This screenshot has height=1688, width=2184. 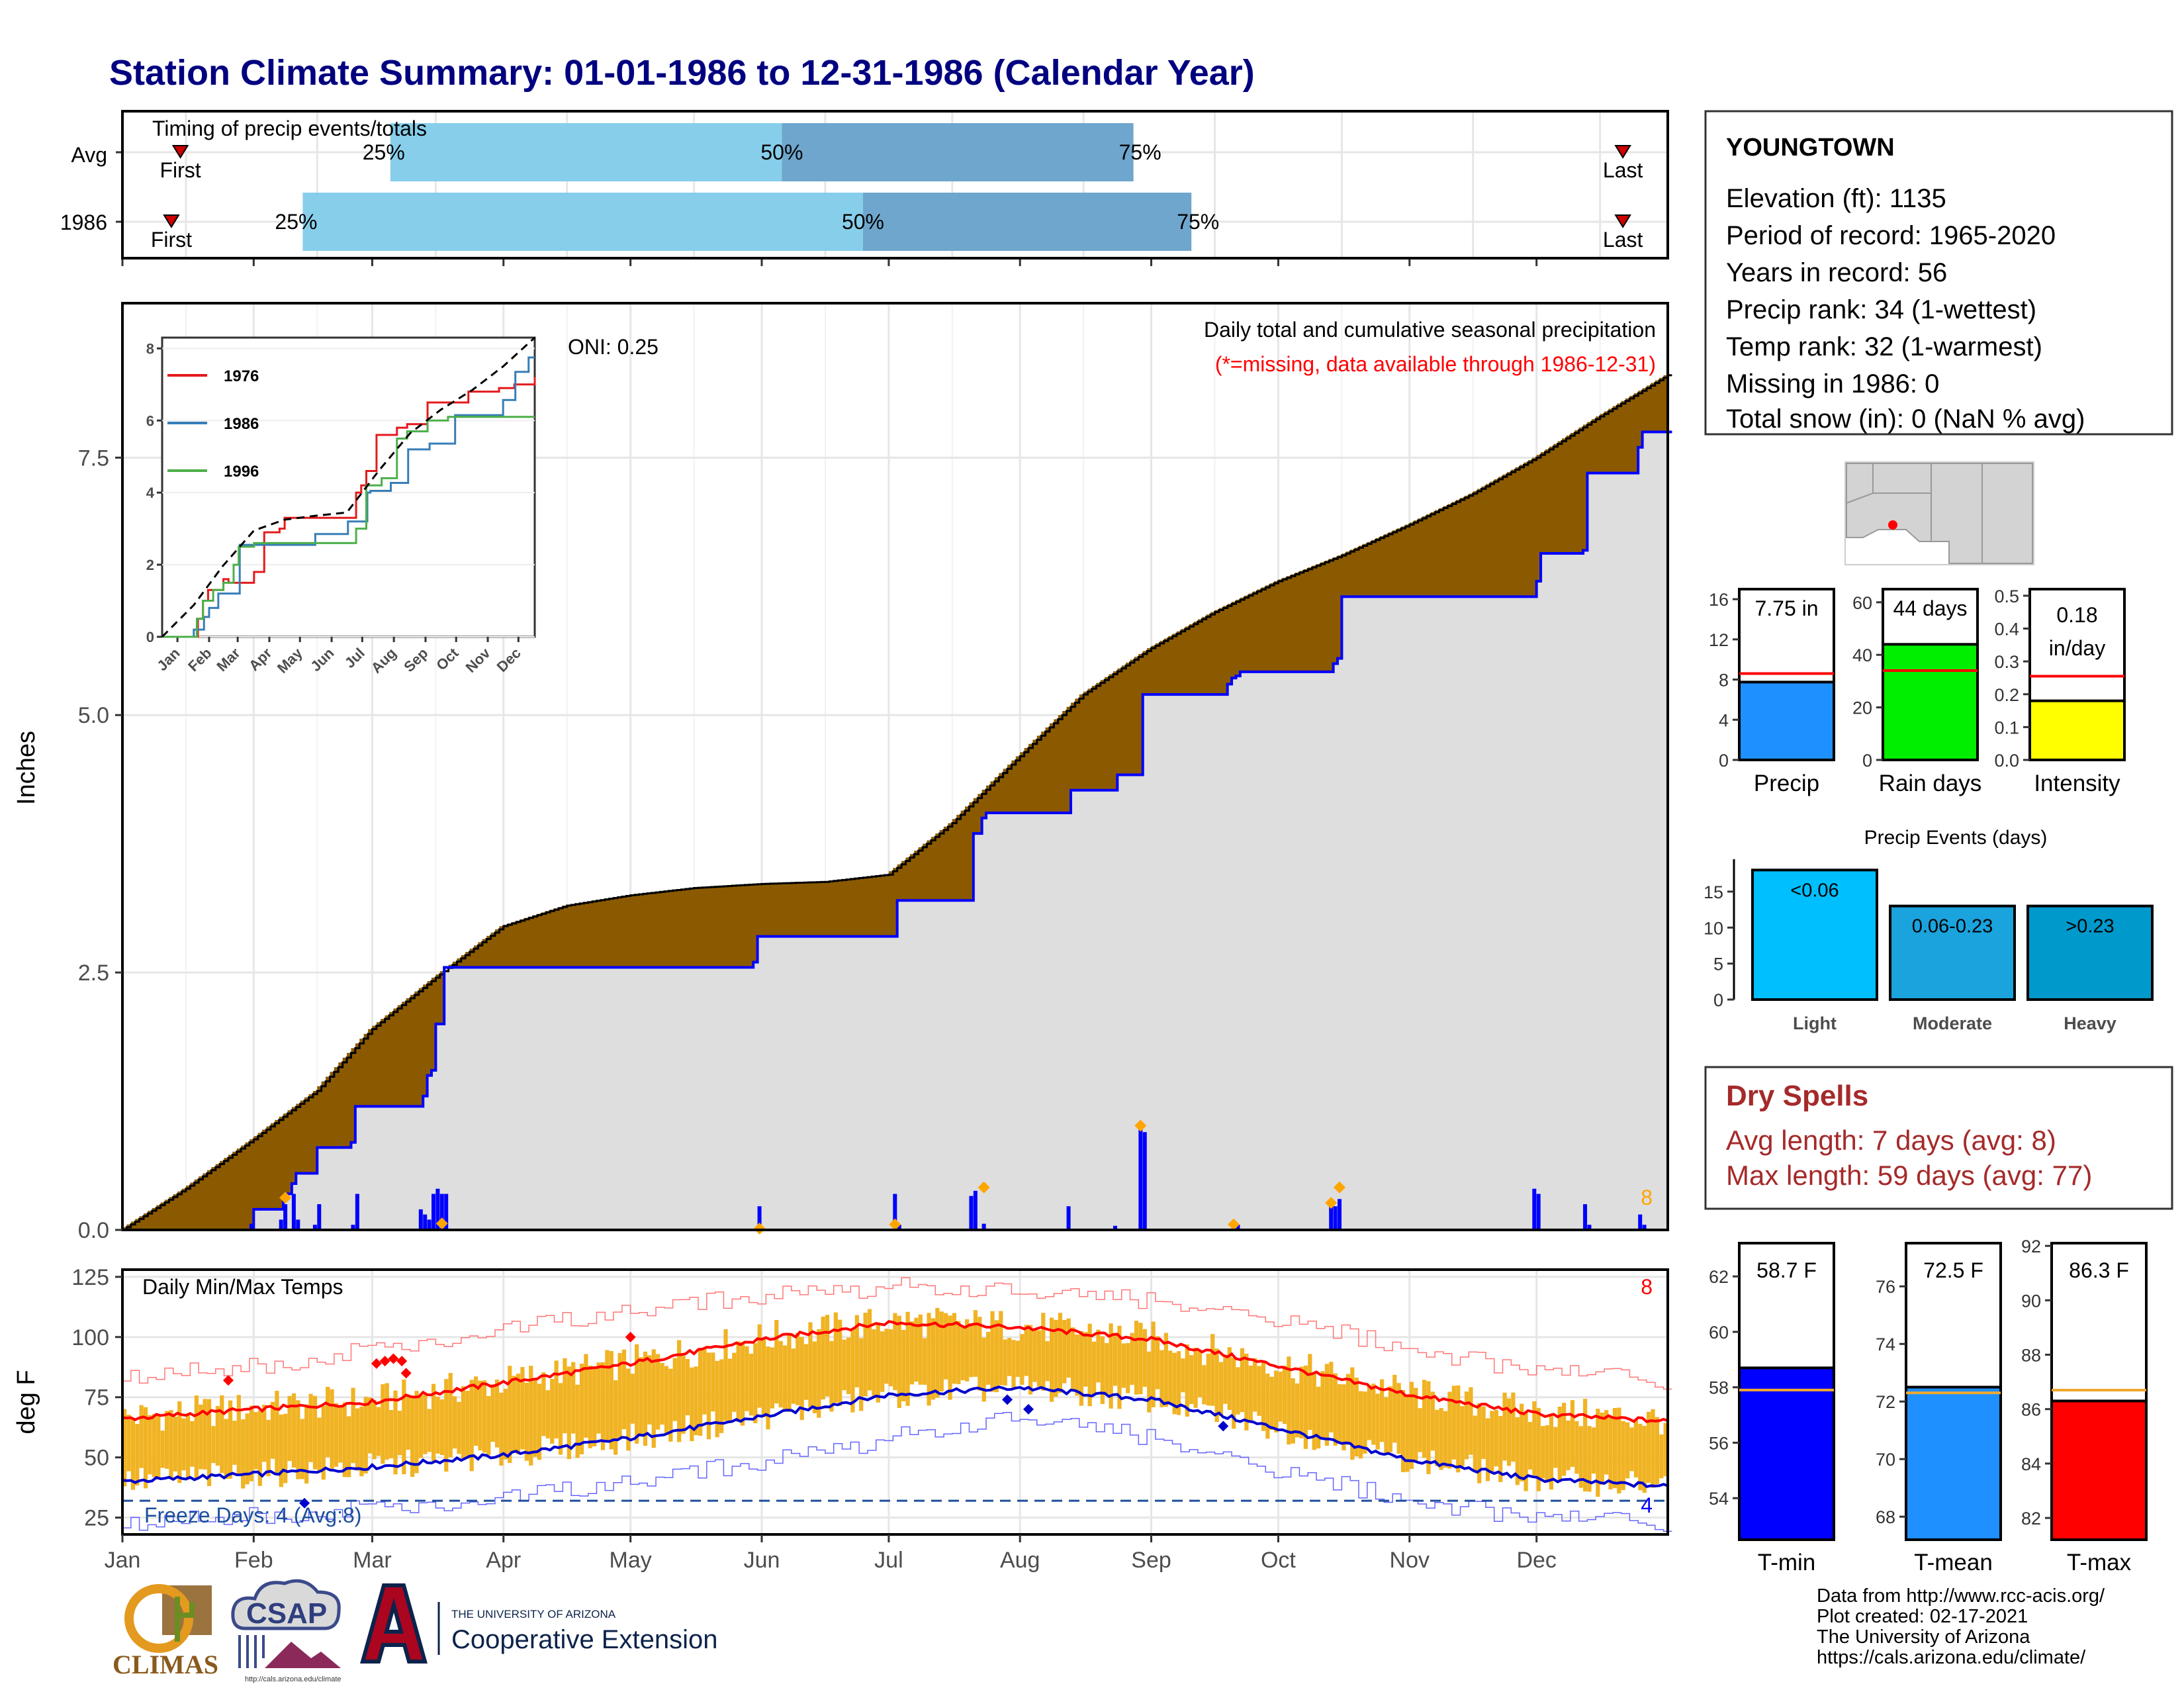 What do you see at coordinates (503, 1560) in the screenshot?
I see `month-tick-label: Apr` at bounding box center [503, 1560].